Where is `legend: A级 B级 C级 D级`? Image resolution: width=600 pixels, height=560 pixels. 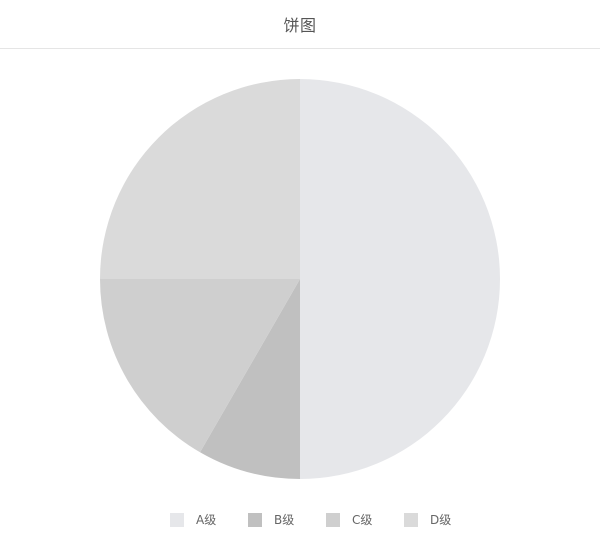
legend: A级 B级 C级 D级 is located at coordinates (310, 520).